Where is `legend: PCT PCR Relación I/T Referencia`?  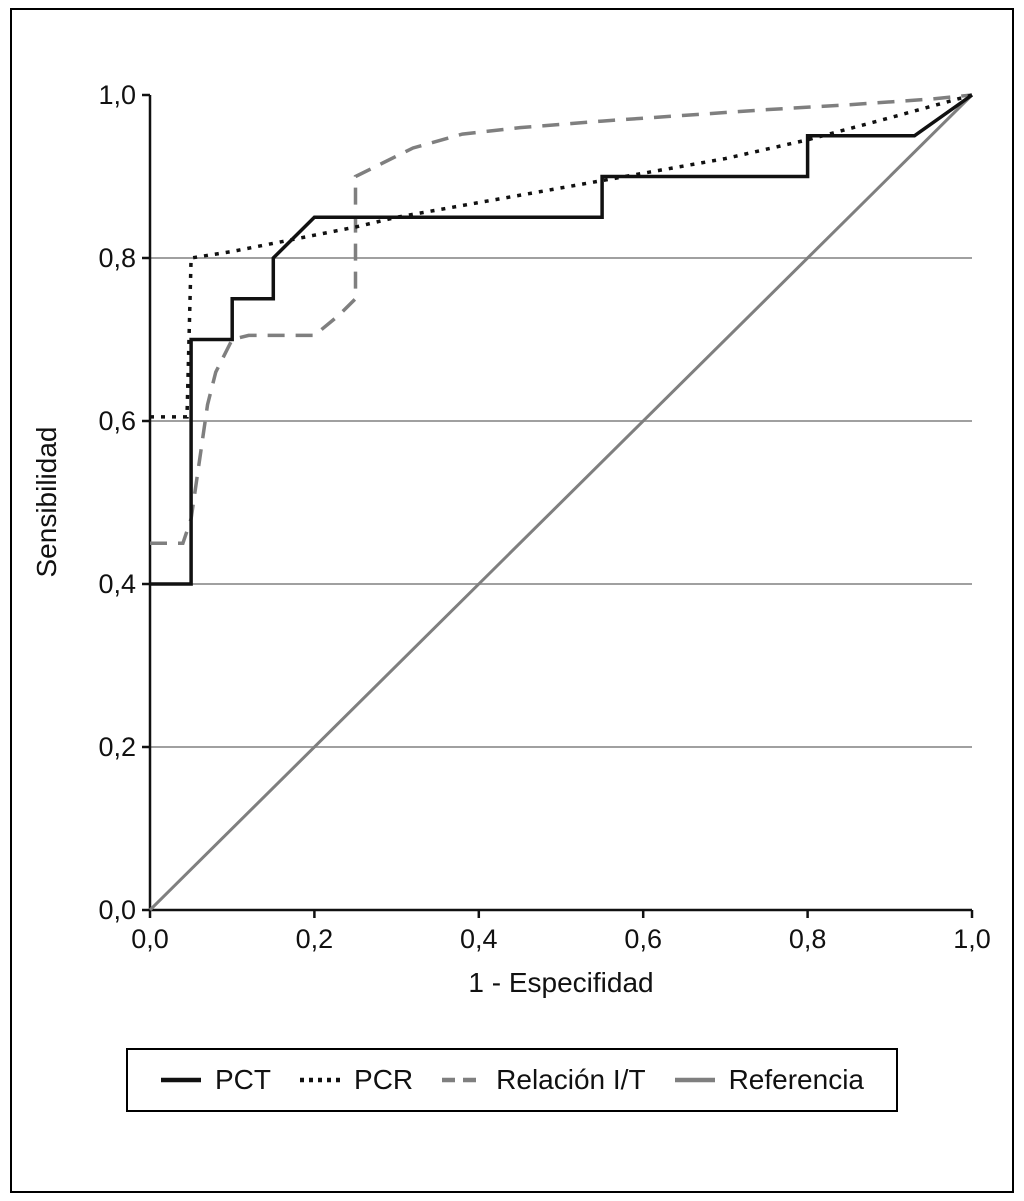
legend: PCT PCR Relación I/T Referencia is located at coordinates (512, 1080).